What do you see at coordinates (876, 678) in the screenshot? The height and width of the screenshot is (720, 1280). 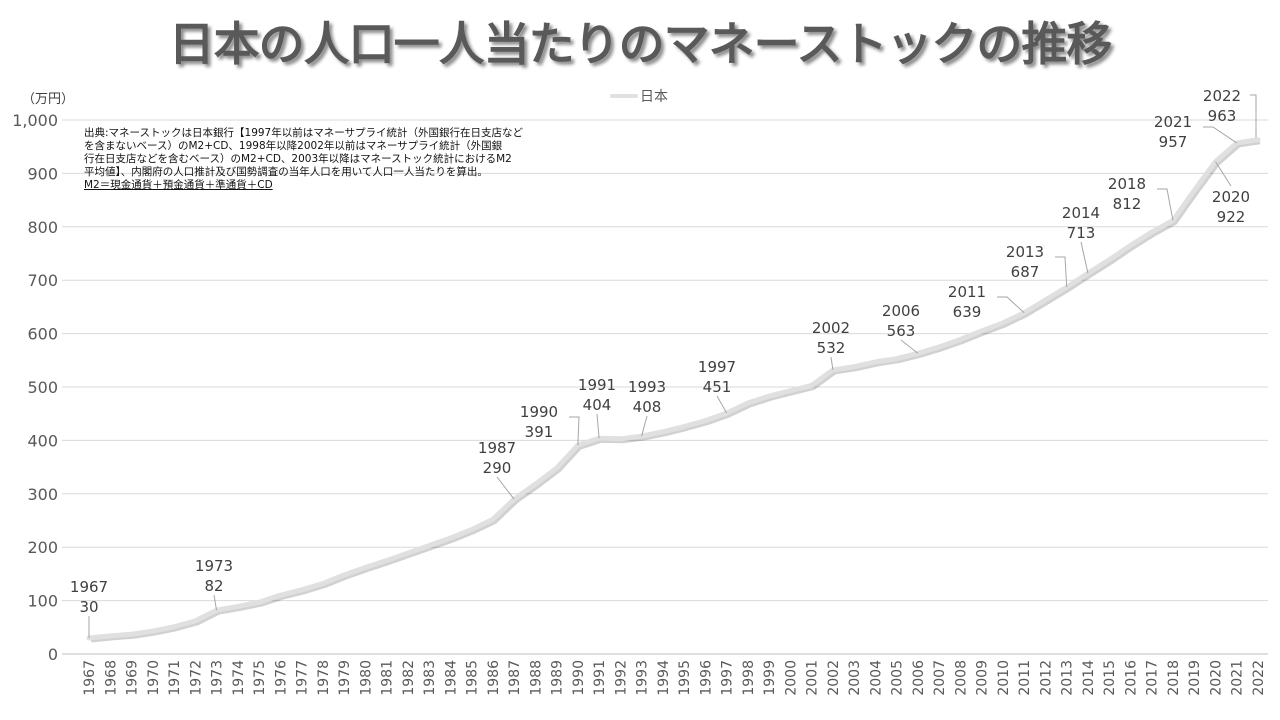 I see `x-tick-label: 2004` at bounding box center [876, 678].